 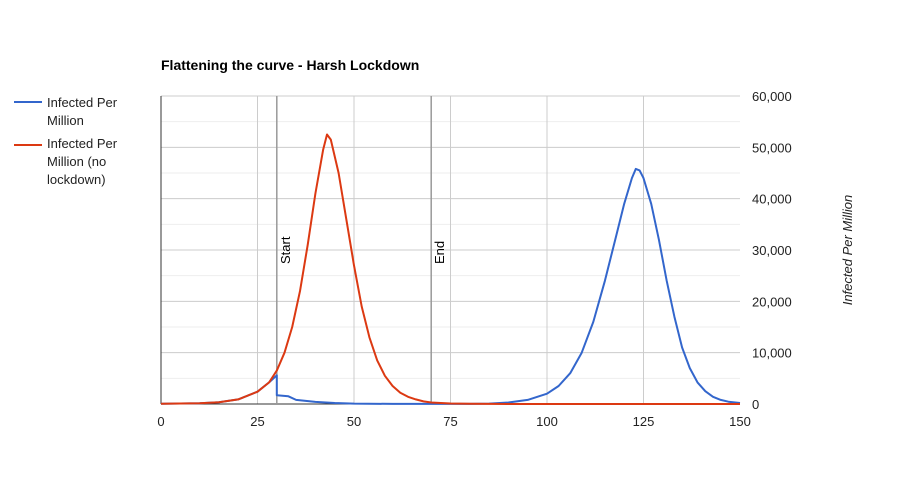 I want to click on x-tick-label: 0, so click(x=160, y=421).